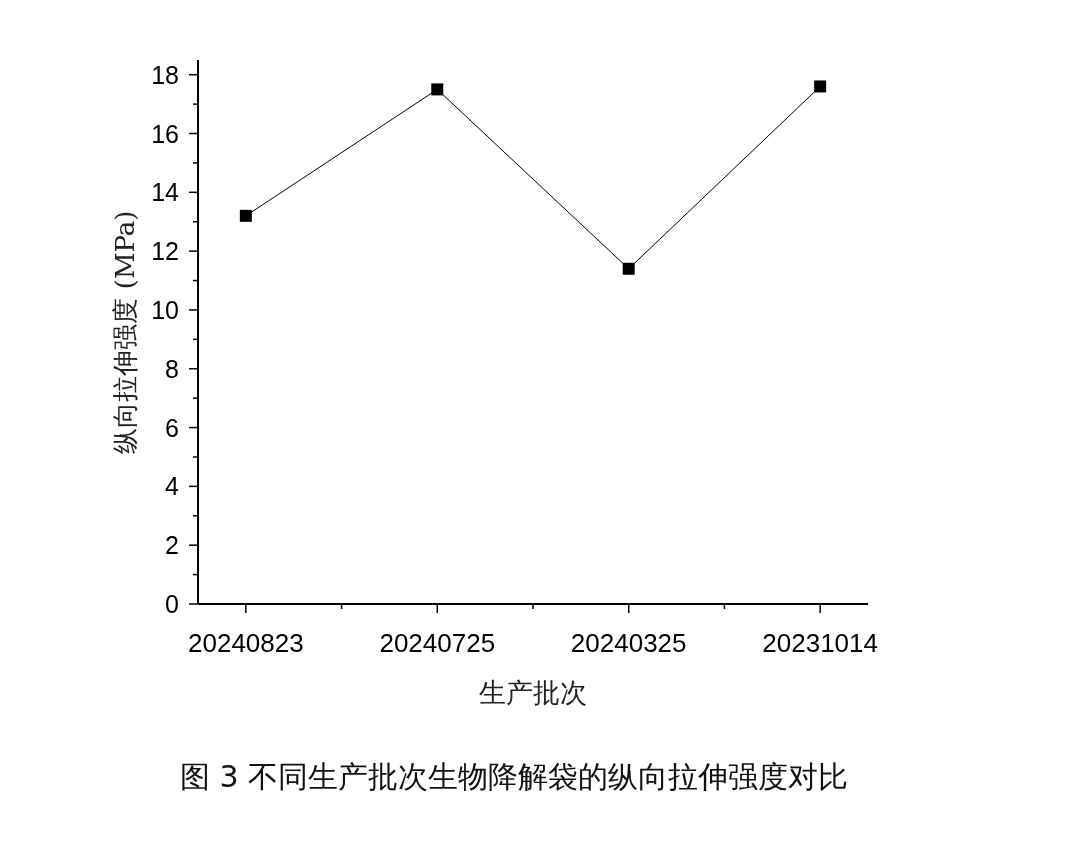 This screenshot has width=1080, height=852. Describe the element at coordinates (172, 545) in the screenshot. I see `y-tick-label: 2` at that location.